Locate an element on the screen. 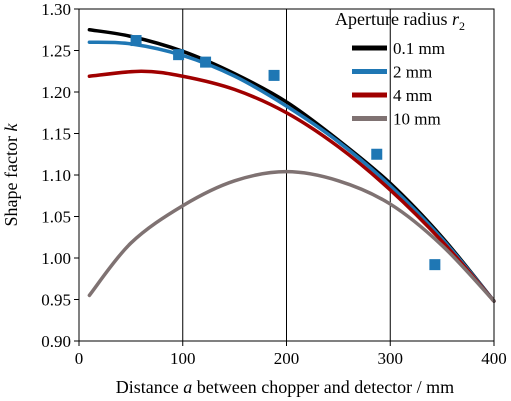  legend-label: 10 mm is located at coordinates (417, 119).